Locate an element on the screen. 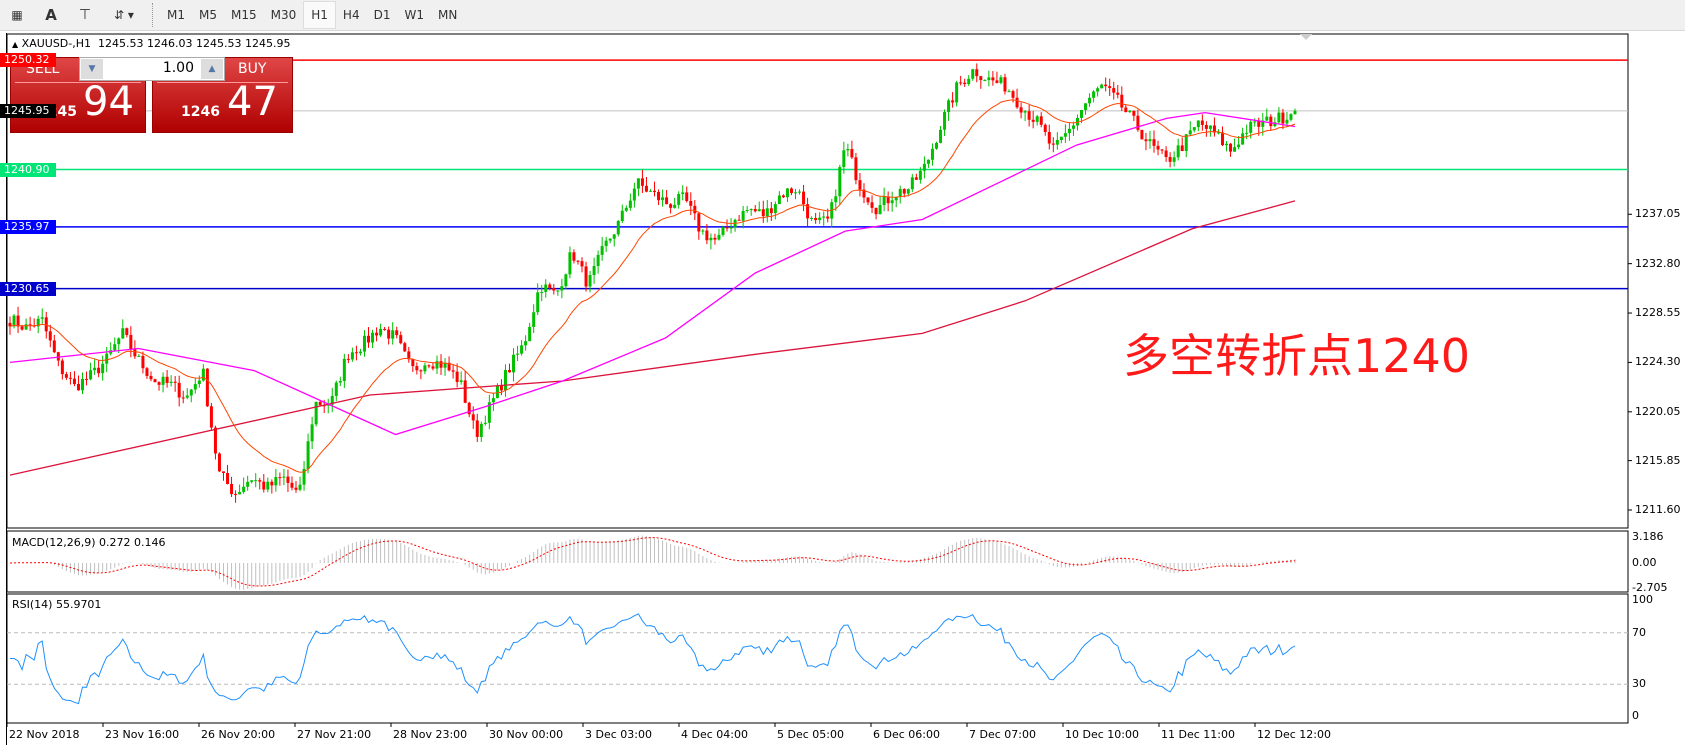 The image size is (1685, 745). lot-value: 1.00 is located at coordinates (178, 68).